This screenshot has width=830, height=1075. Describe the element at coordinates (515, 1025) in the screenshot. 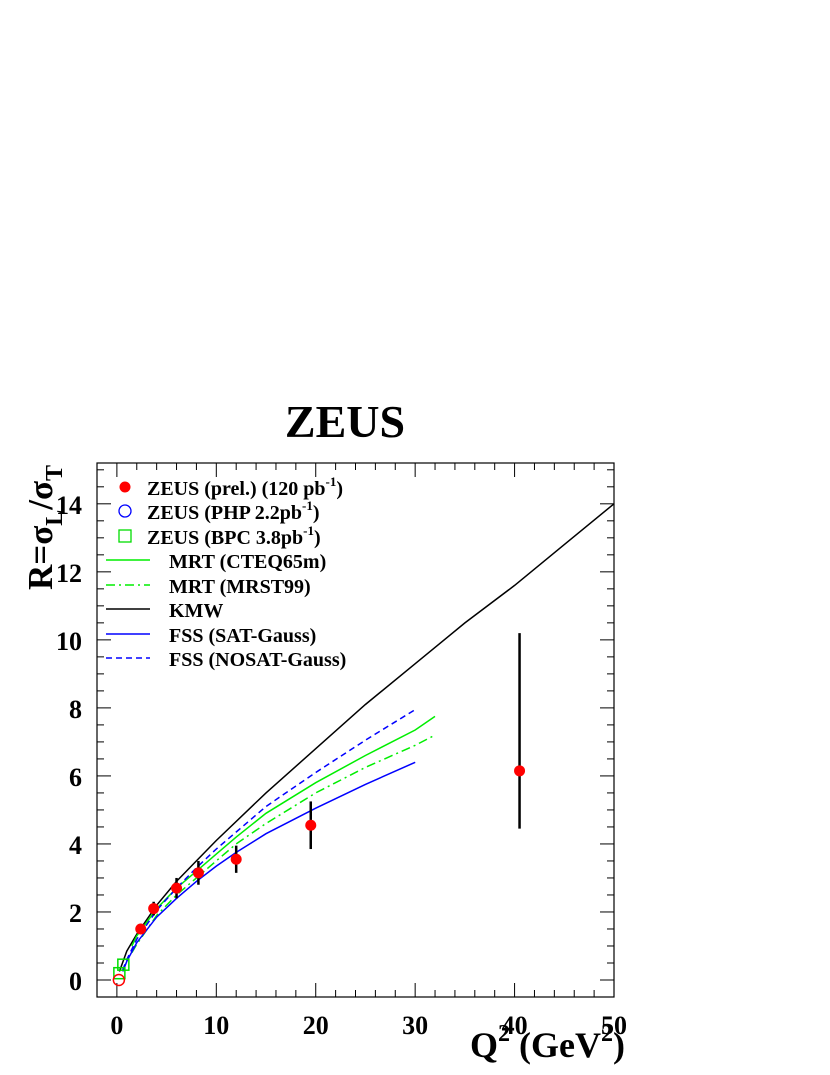

I see `x-tick-label: 40` at that location.